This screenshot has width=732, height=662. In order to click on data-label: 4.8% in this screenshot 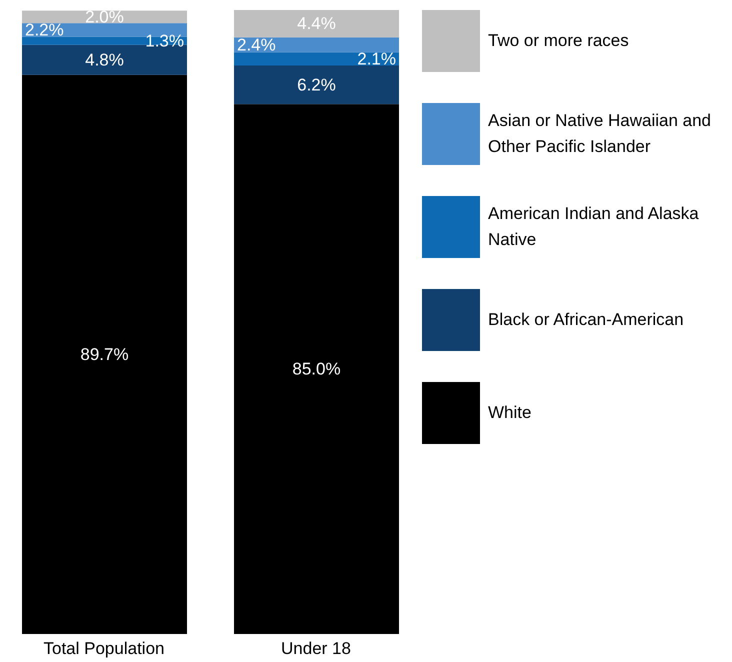, I will do `click(104, 60)`.